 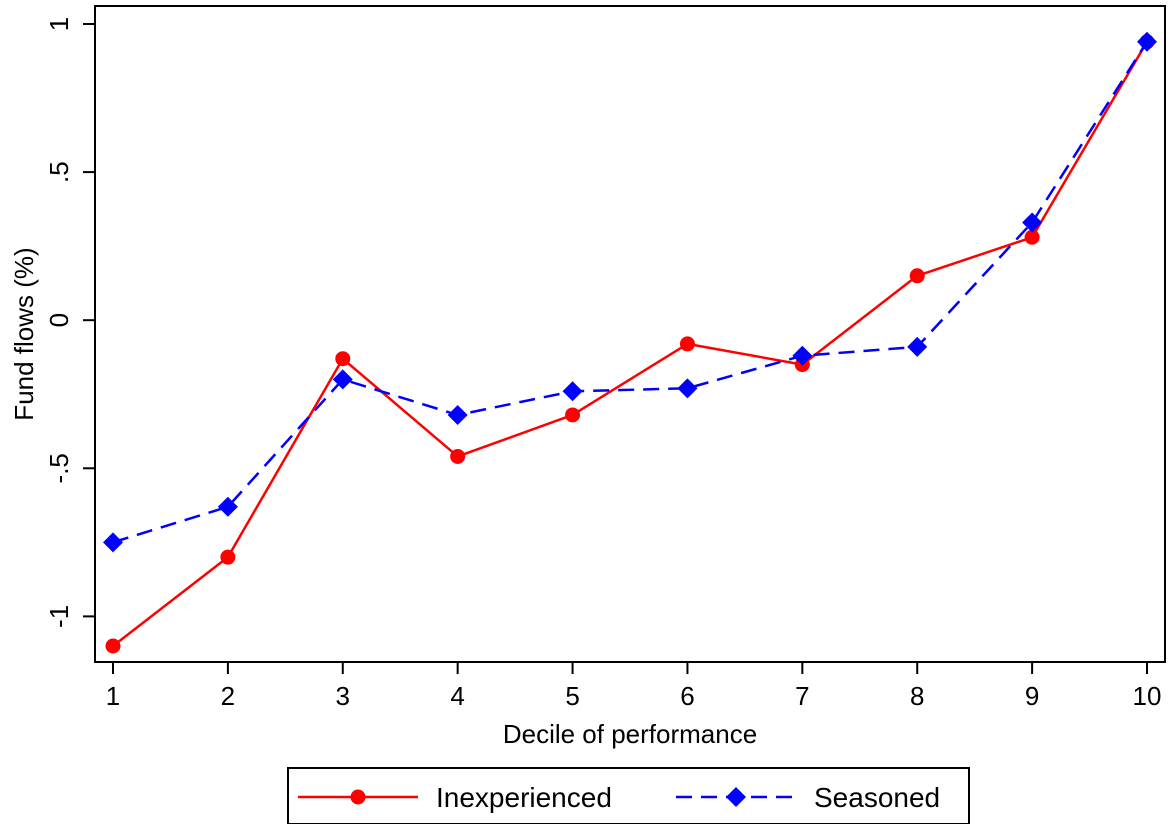 I want to click on legend-label-inexperienced: Inexperienced, so click(x=524, y=797).